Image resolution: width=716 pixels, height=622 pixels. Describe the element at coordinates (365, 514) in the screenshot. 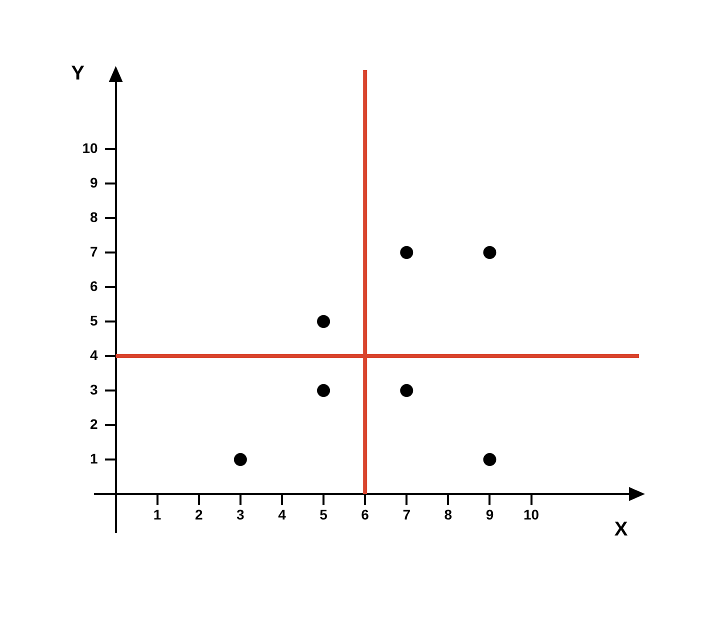

I see `x-tick-label: 6` at that location.